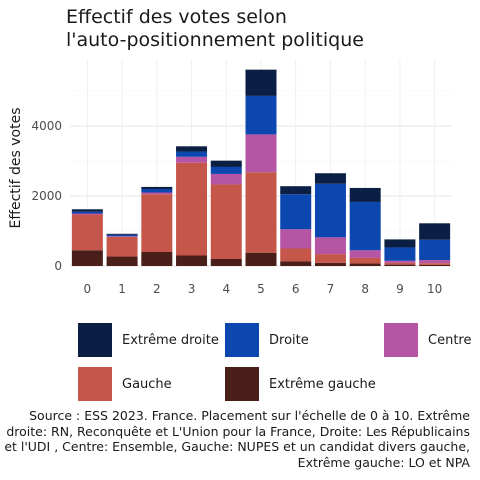  What do you see at coordinates (147, 384) in the screenshot?
I see `legend-label: Gauche` at bounding box center [147, 384].